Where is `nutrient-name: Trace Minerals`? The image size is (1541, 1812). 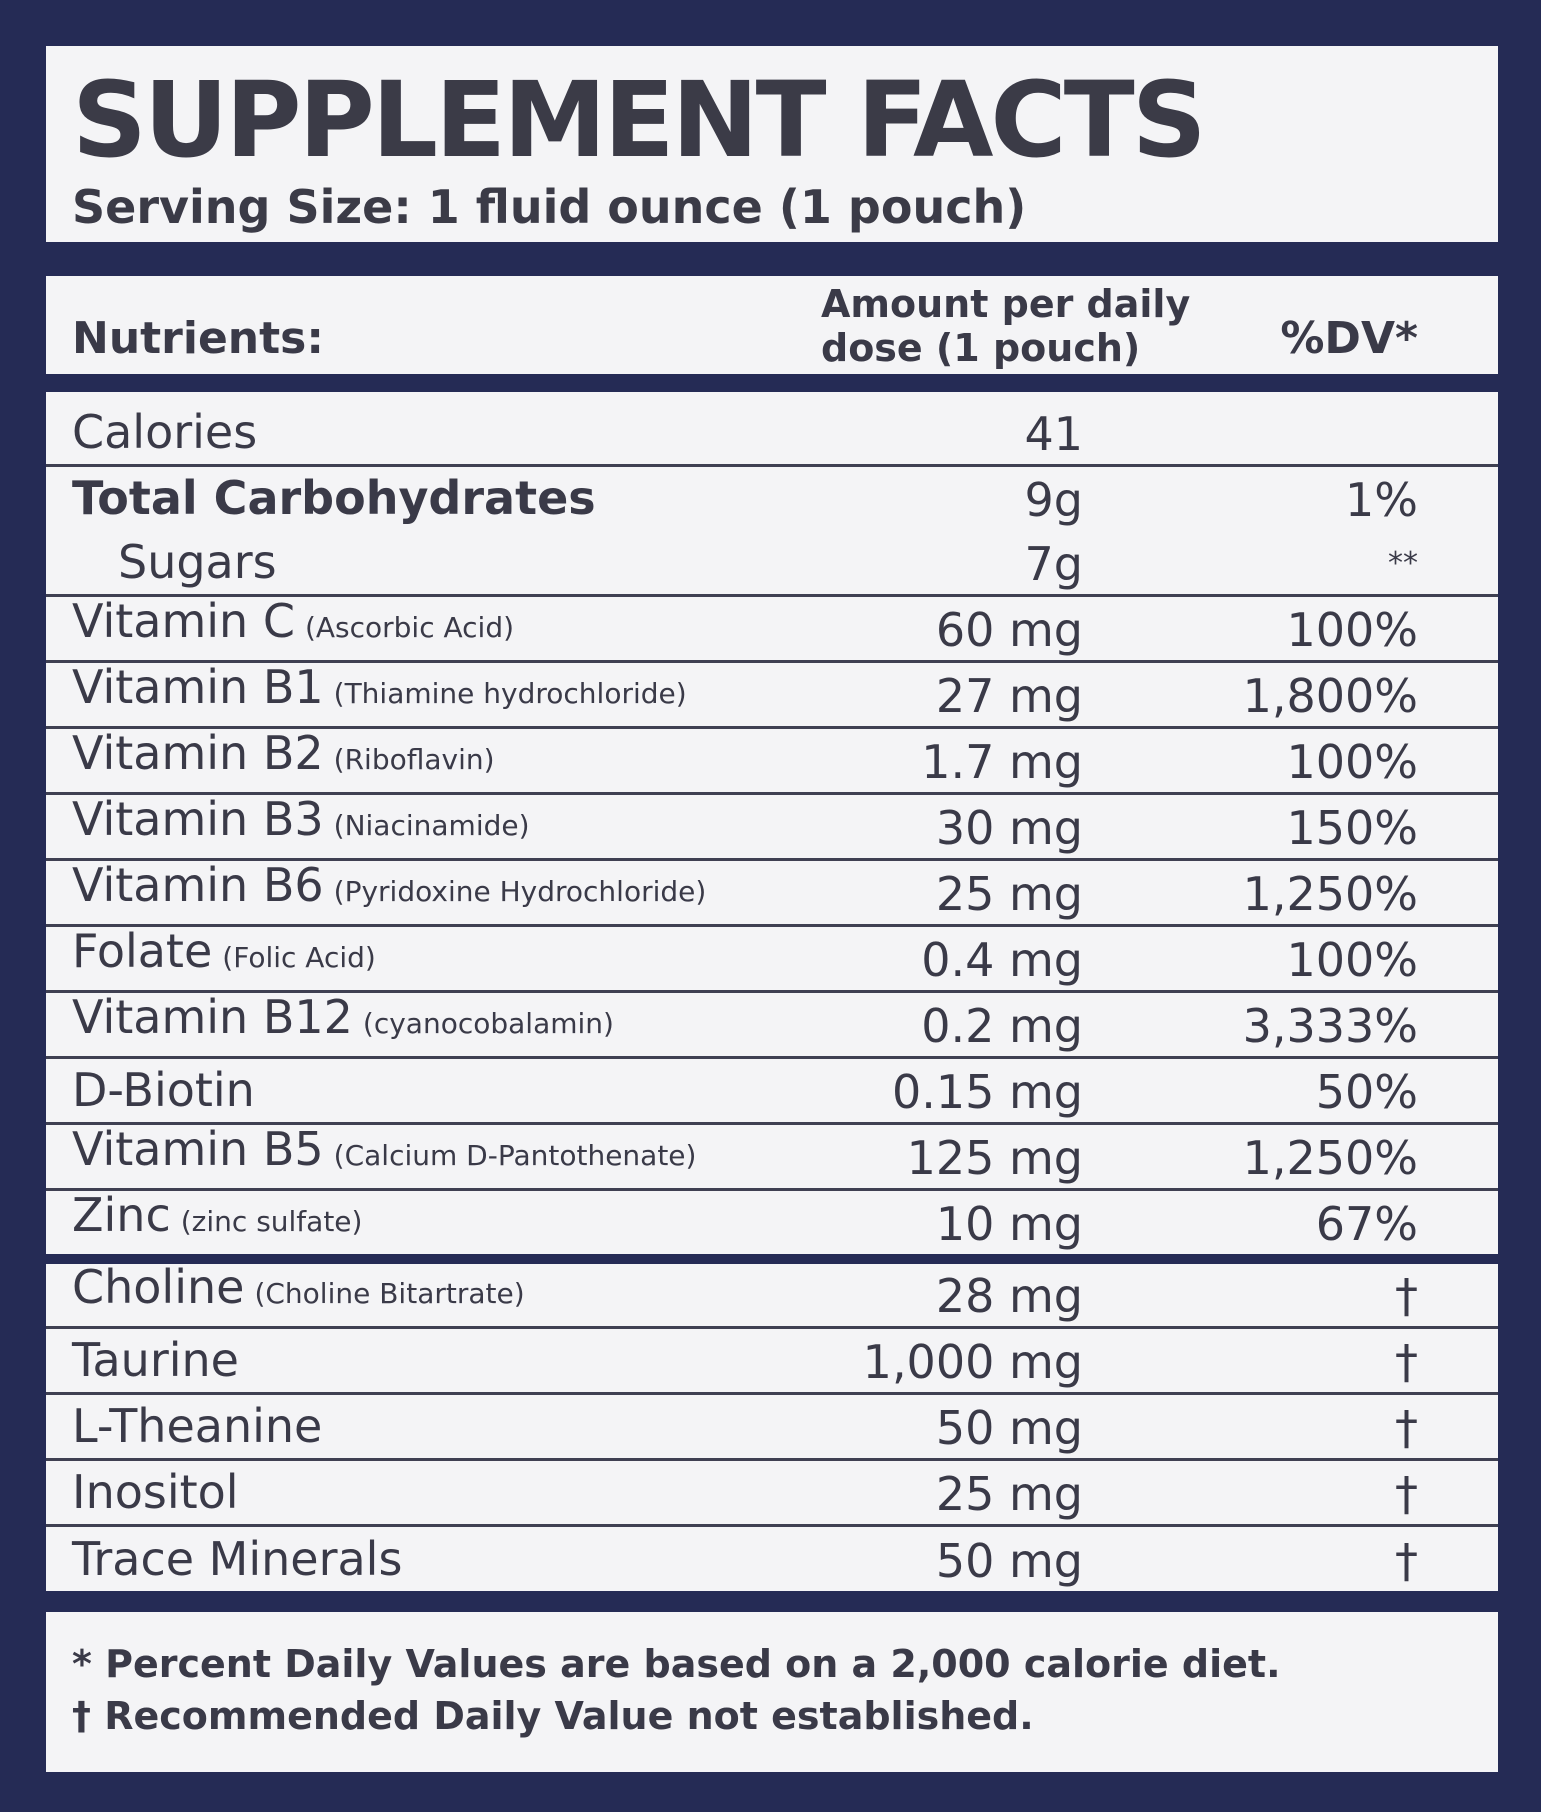 nutrient-name: Trace Minerals is located at coordinates (237, 1559).